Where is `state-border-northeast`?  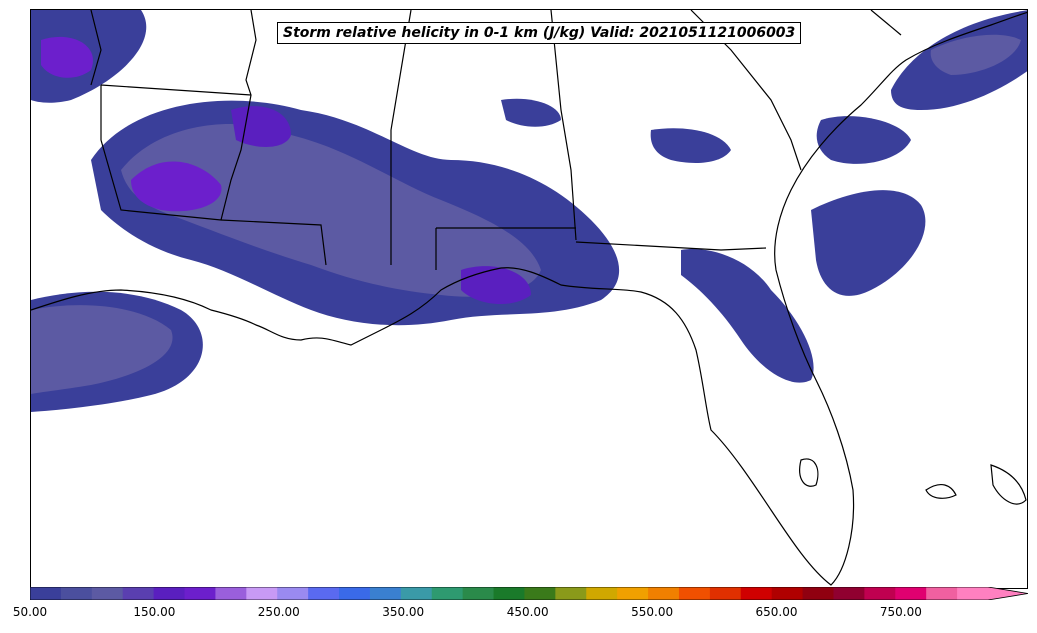 state-border-northeast is located at coordinates (886, 23).